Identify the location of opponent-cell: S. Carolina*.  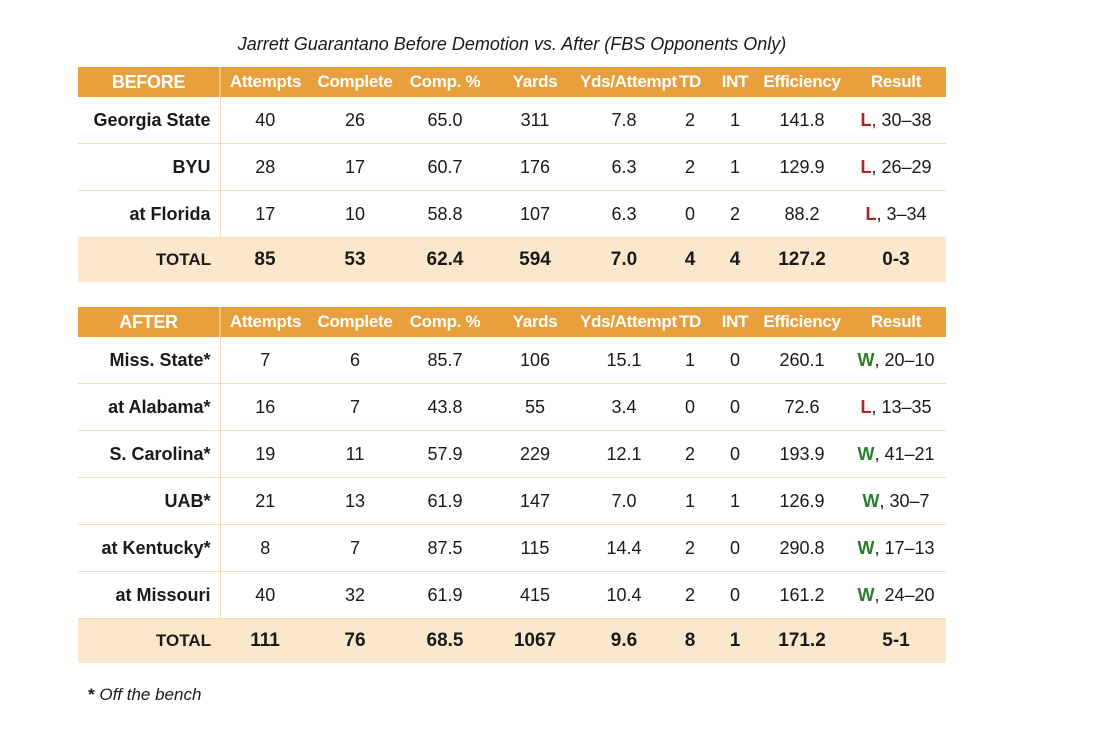
(149, 454).